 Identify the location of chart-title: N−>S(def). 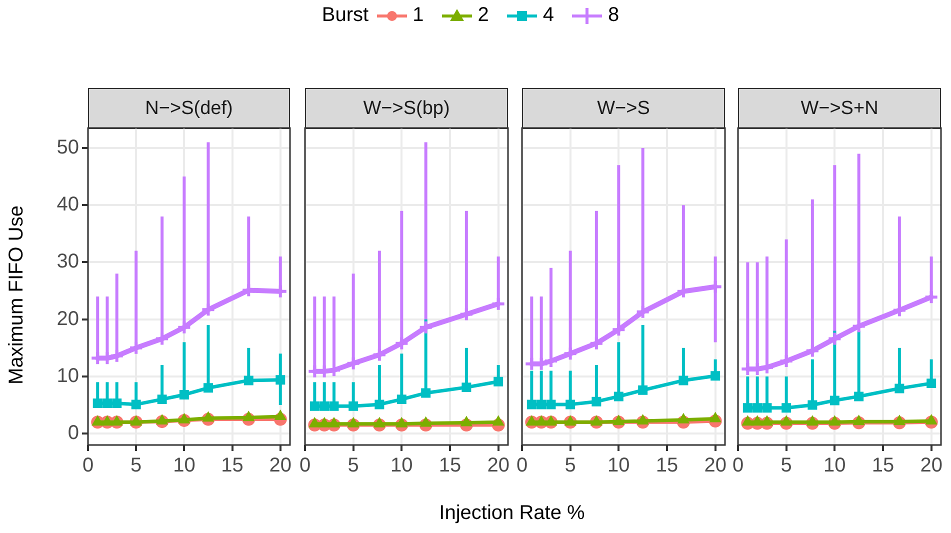
(189, 108).